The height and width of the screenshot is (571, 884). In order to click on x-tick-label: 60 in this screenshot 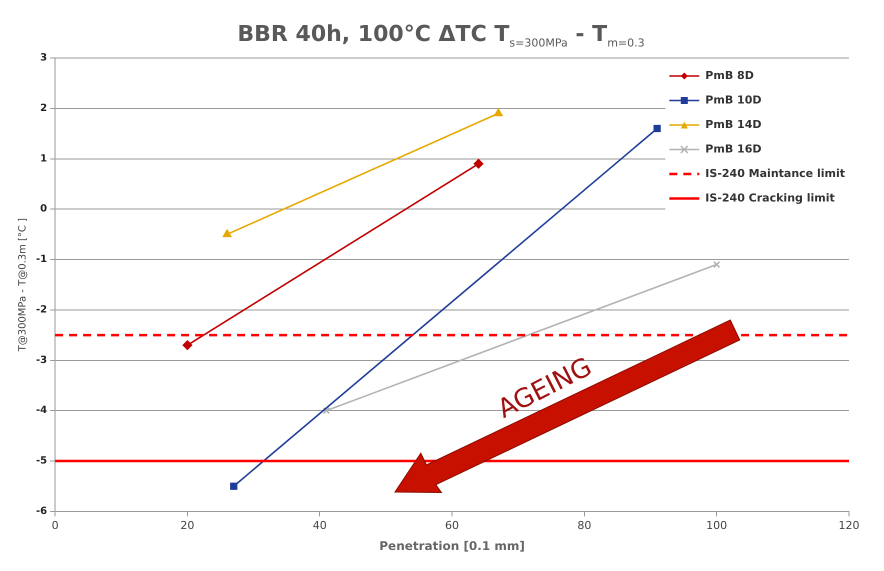, I will do `click(452, 525)`.